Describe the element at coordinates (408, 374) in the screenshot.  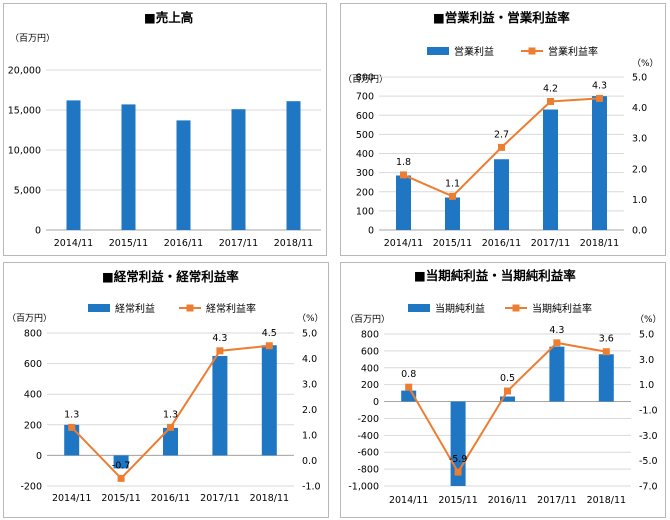
I see `data-label: 0.8` at that location.